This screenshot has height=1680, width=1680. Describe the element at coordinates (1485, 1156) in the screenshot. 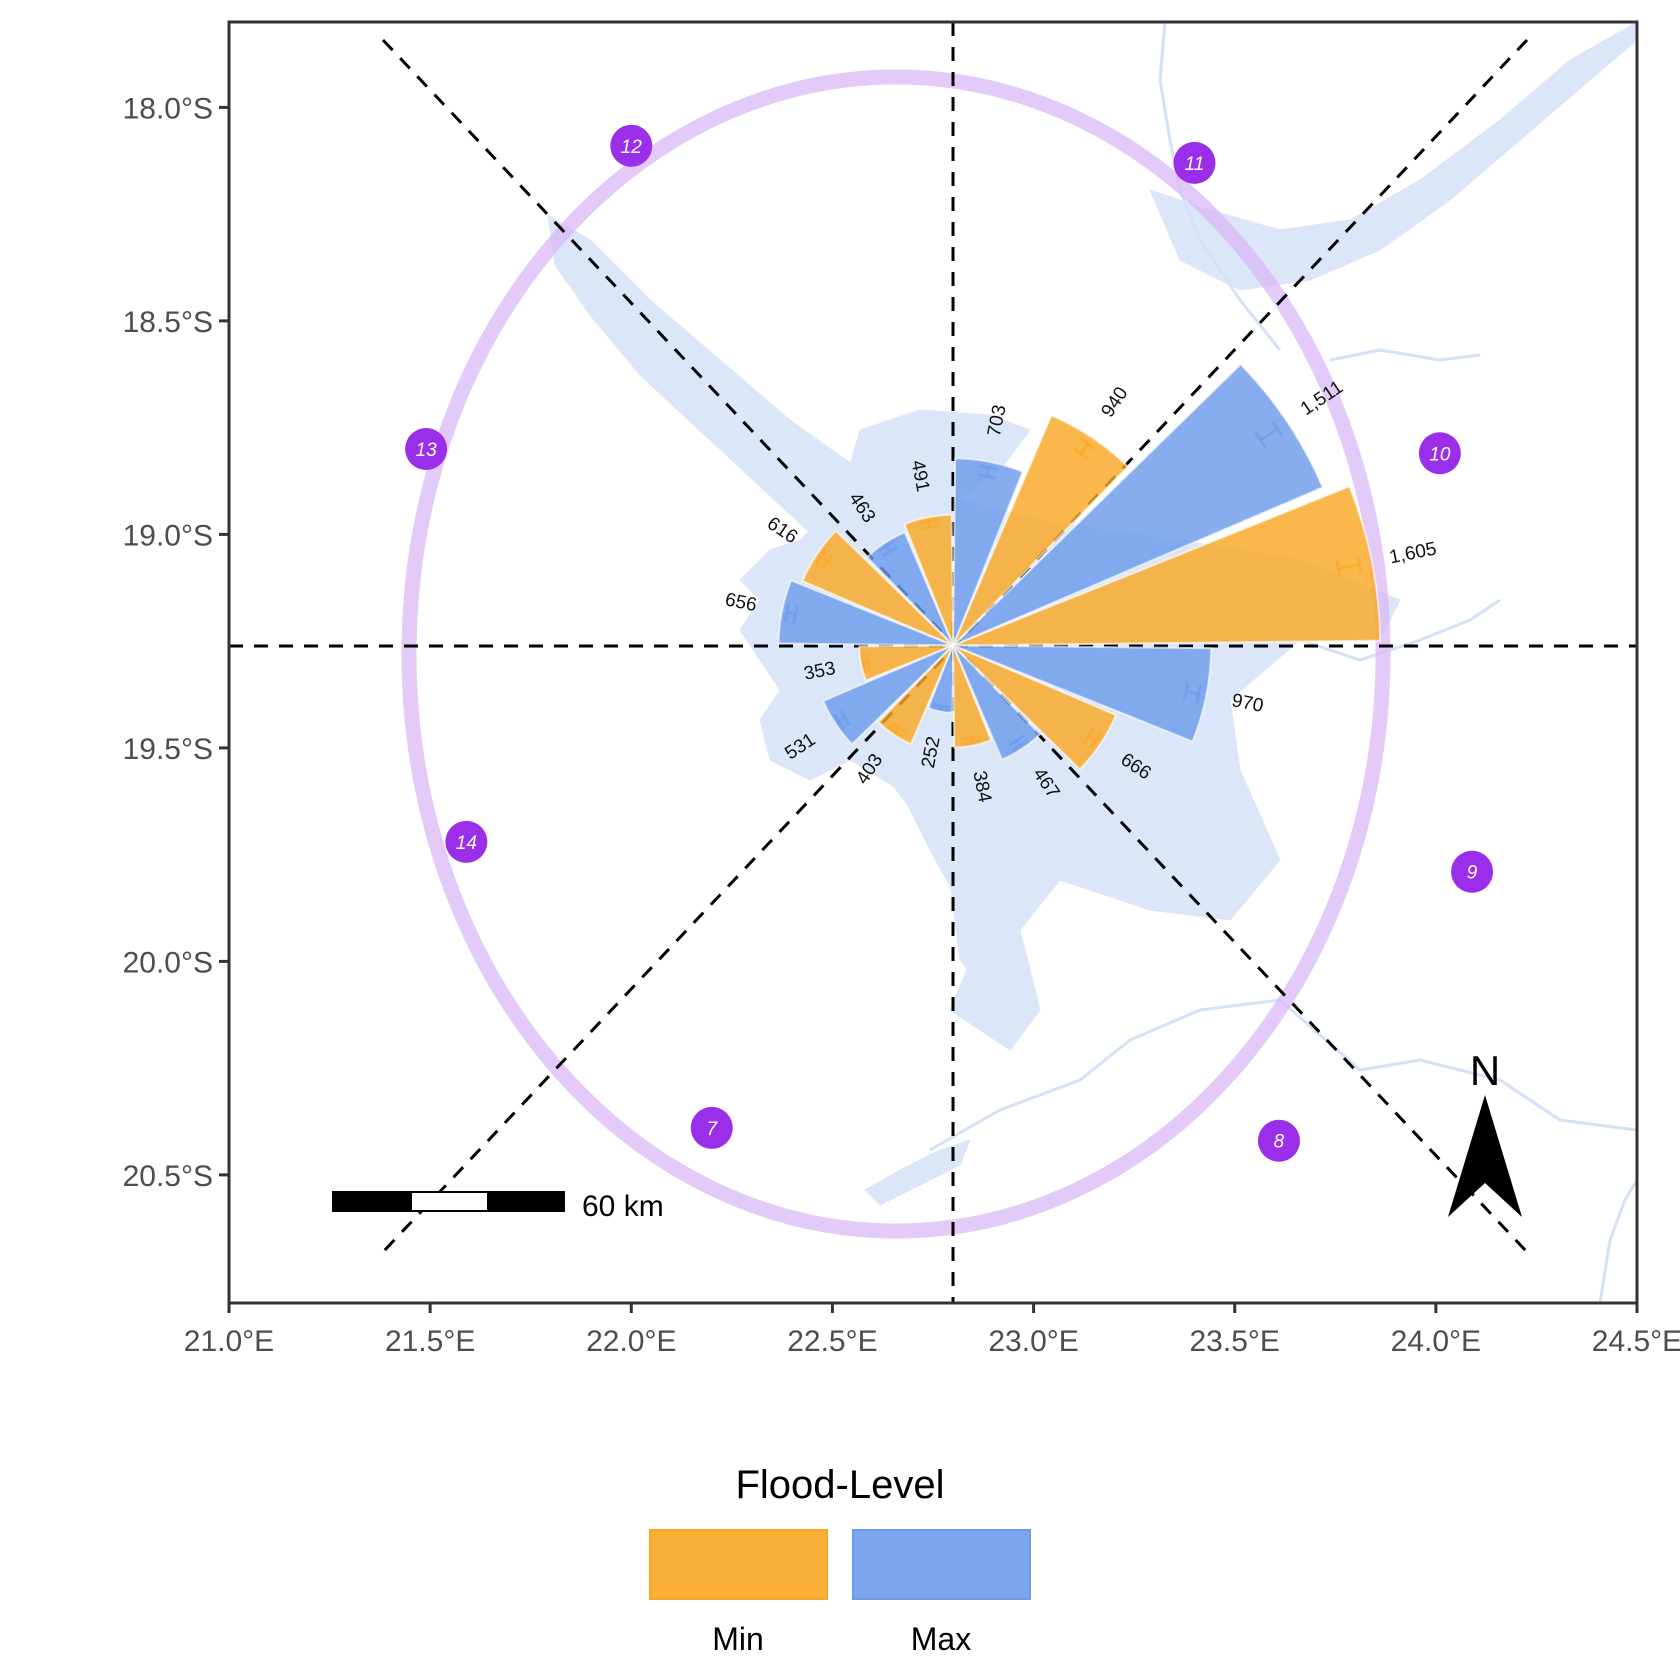

I see `north-arrow-icon` at that location.